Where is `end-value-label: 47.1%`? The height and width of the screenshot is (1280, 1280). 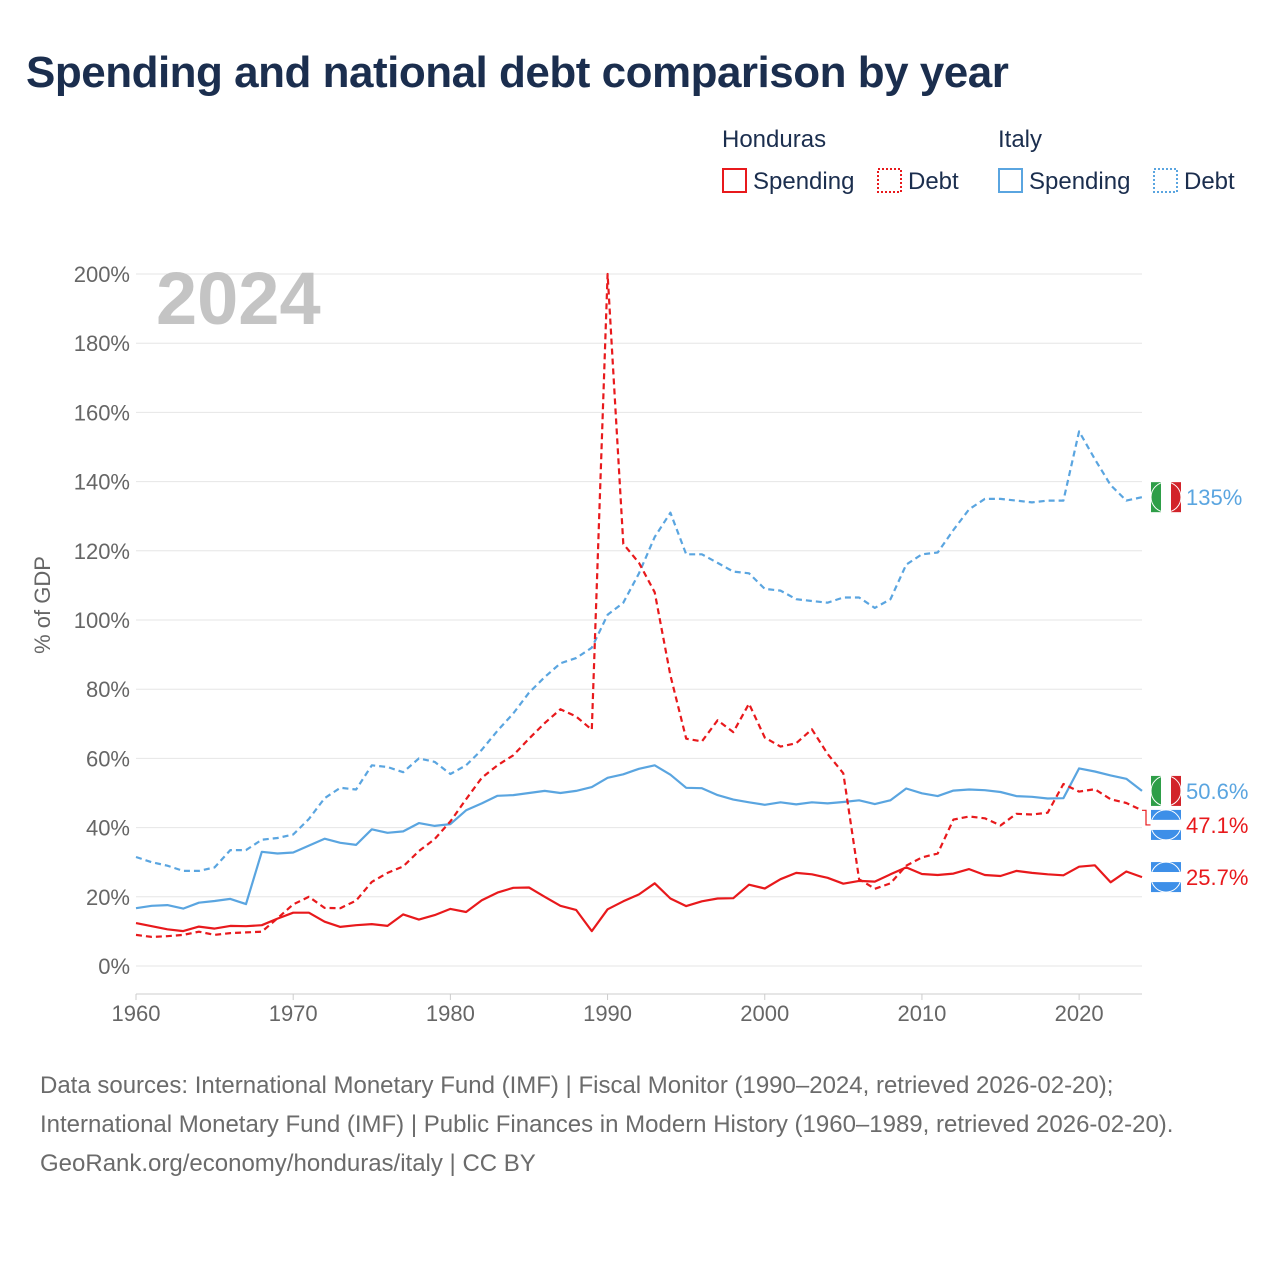
end-value-label: 47.1% is located at coordinates (1217, 825).